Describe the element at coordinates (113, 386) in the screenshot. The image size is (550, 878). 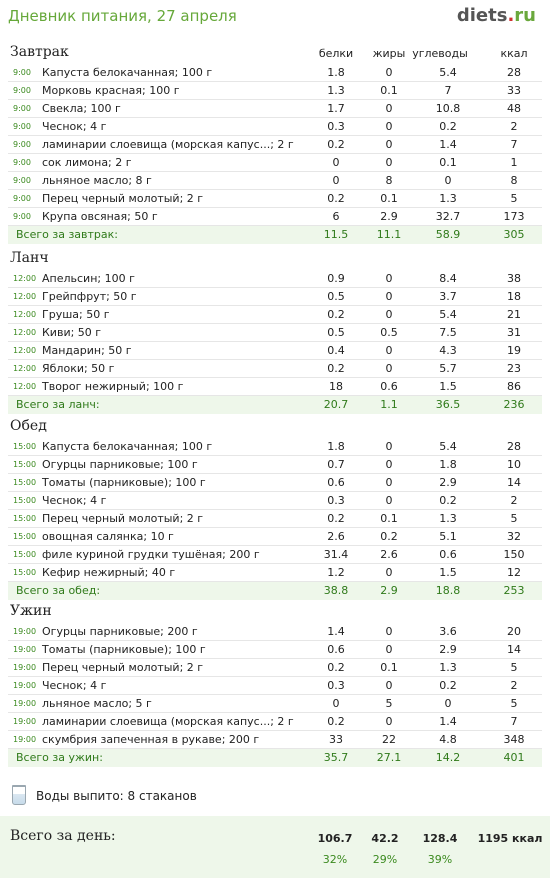
I see `food-name: Творог нежирный; 100 г` at that location.